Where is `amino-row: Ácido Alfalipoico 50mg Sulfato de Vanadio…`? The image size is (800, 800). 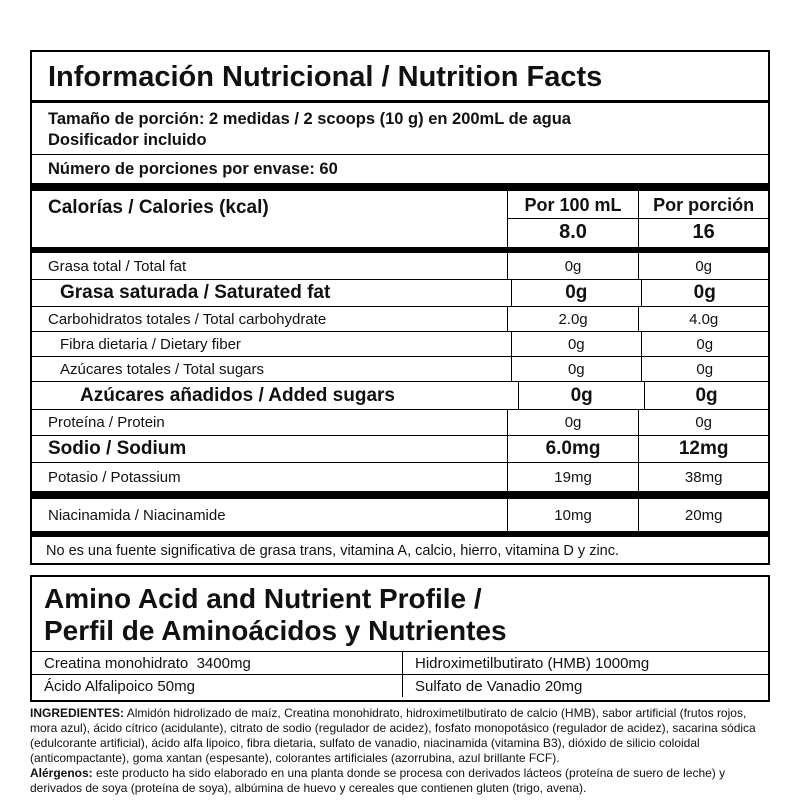
amino-row: Ácido Alfalipoico 50mg Sulfato de Vanadio… is located at coordinates (400, 685).